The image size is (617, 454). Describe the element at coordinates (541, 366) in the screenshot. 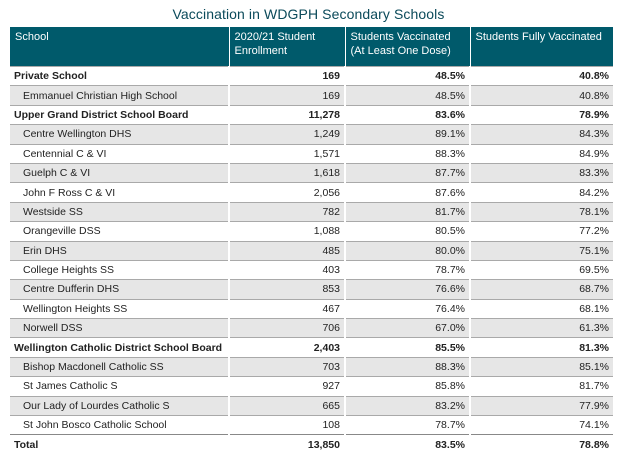

I see `fully-vaccinated-cell: 85.1%` at that location.